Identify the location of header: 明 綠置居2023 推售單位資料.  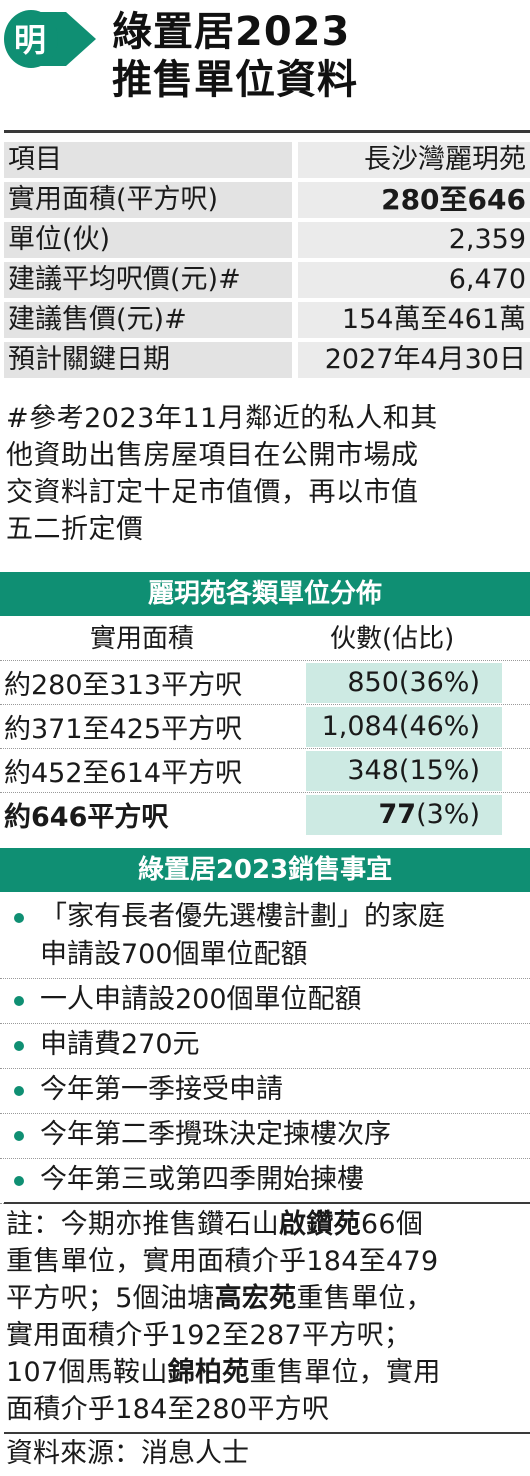
(265, 60).